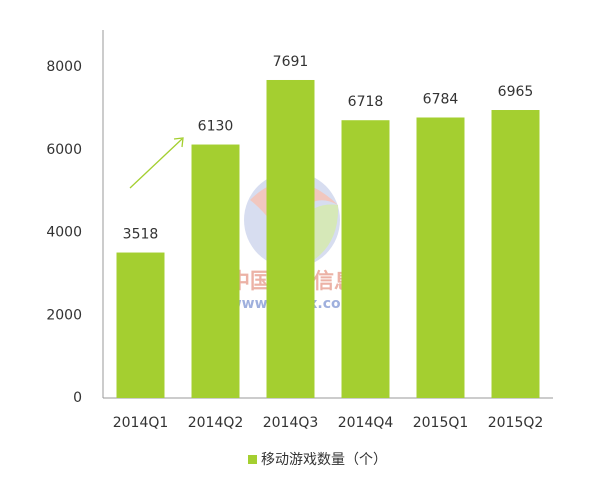 Image resolution: width=612 pixels, height=486 pixels. What do you see at coordinates (366, 102) in the screenshot?
I see `value-label: 6718` at bounding box center [366, 102].